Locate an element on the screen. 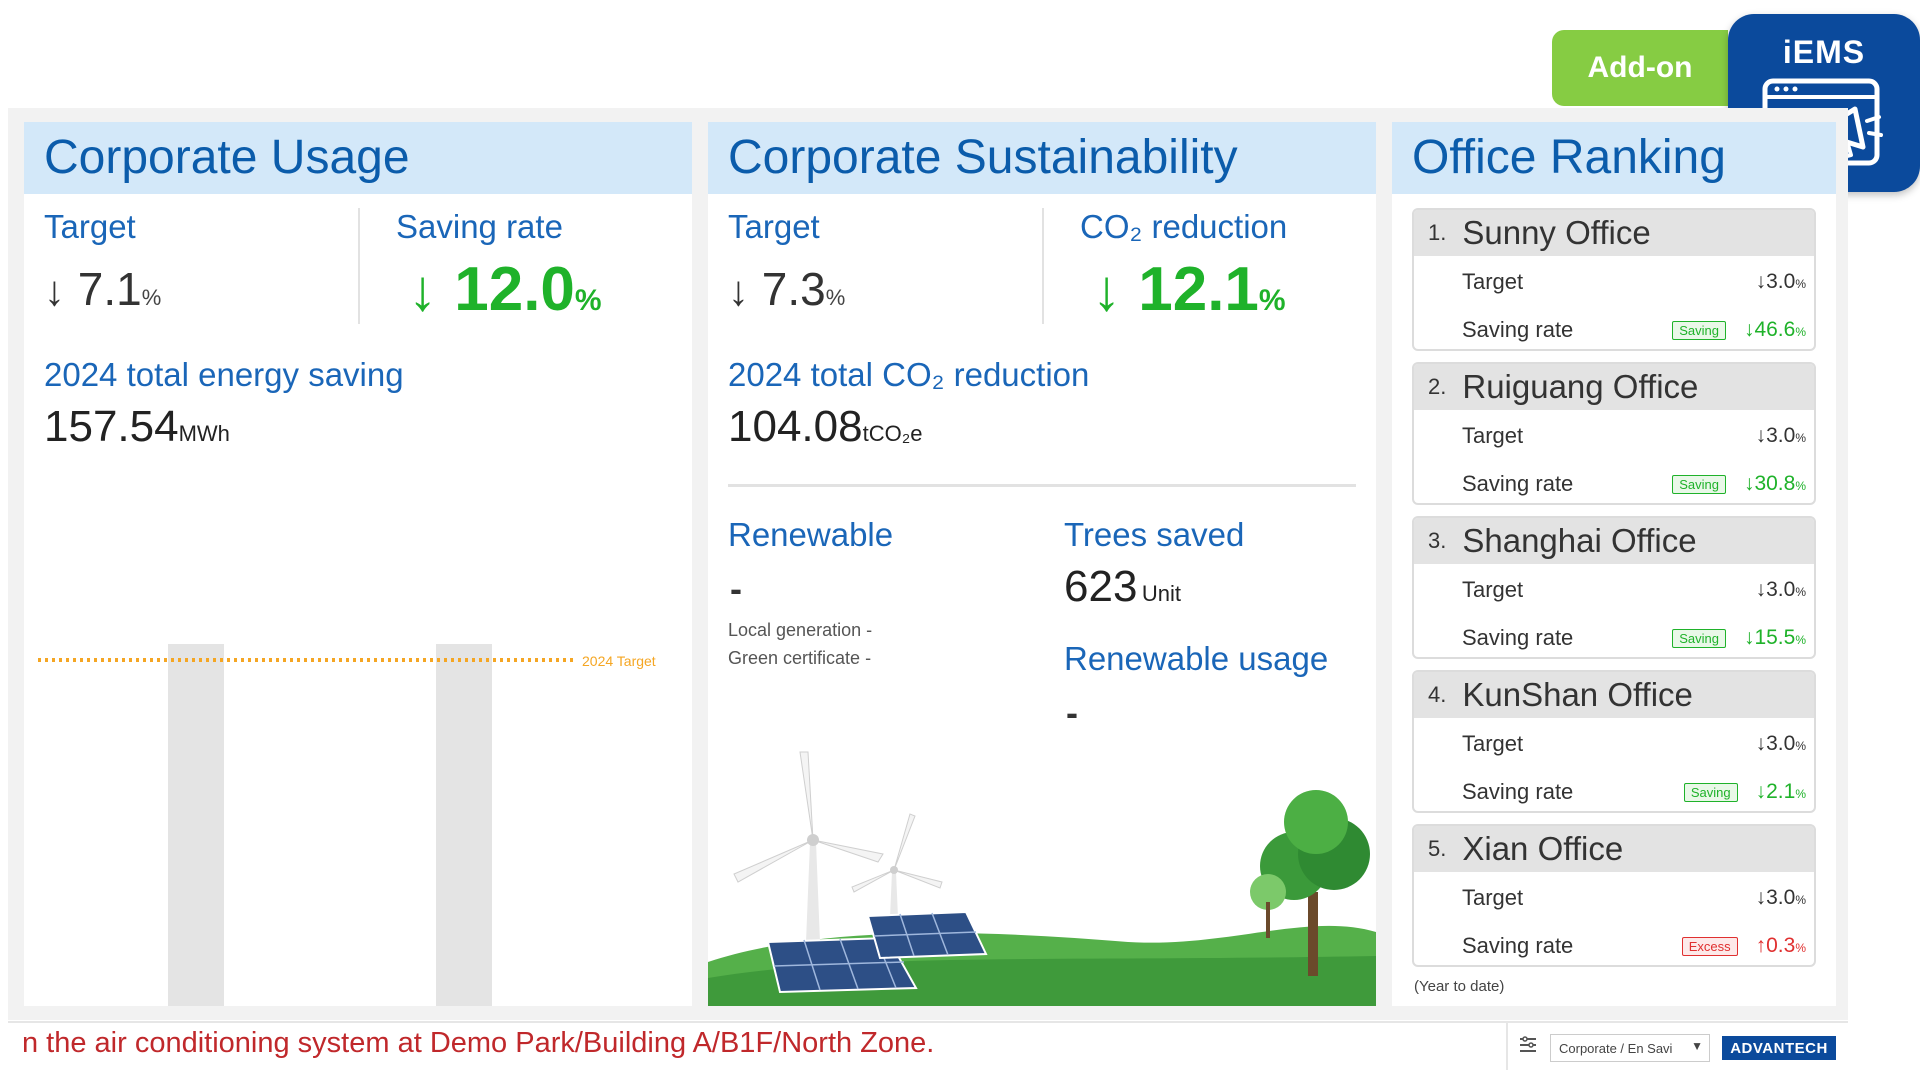  office-saving-row: Saving rate Saving ↓30.8% is located at coordinates (1634, 484).